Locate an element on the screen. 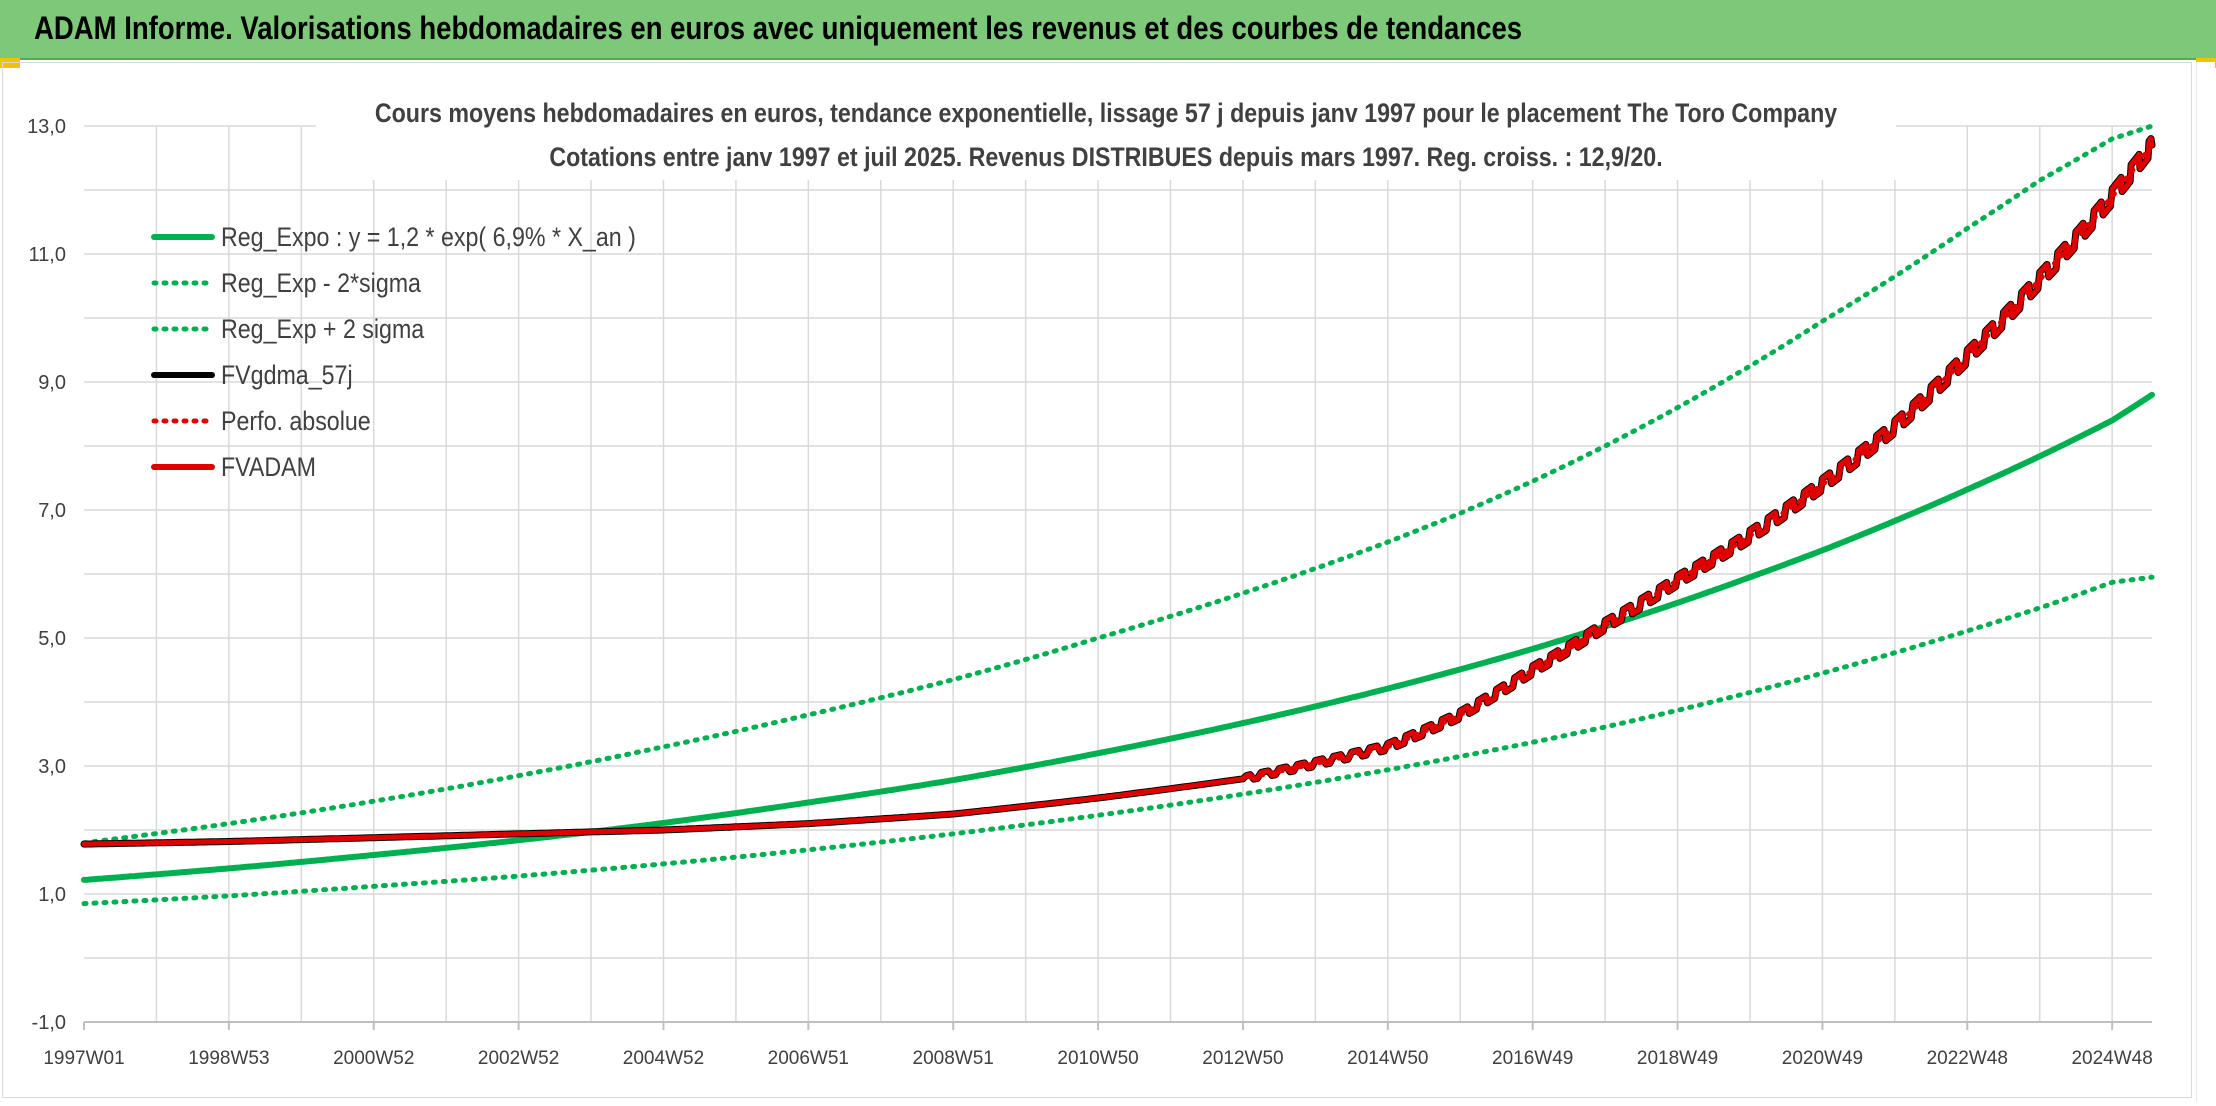 This screenshot has height=1106, width=2216. title-background is located at coordinates (1106, 134).